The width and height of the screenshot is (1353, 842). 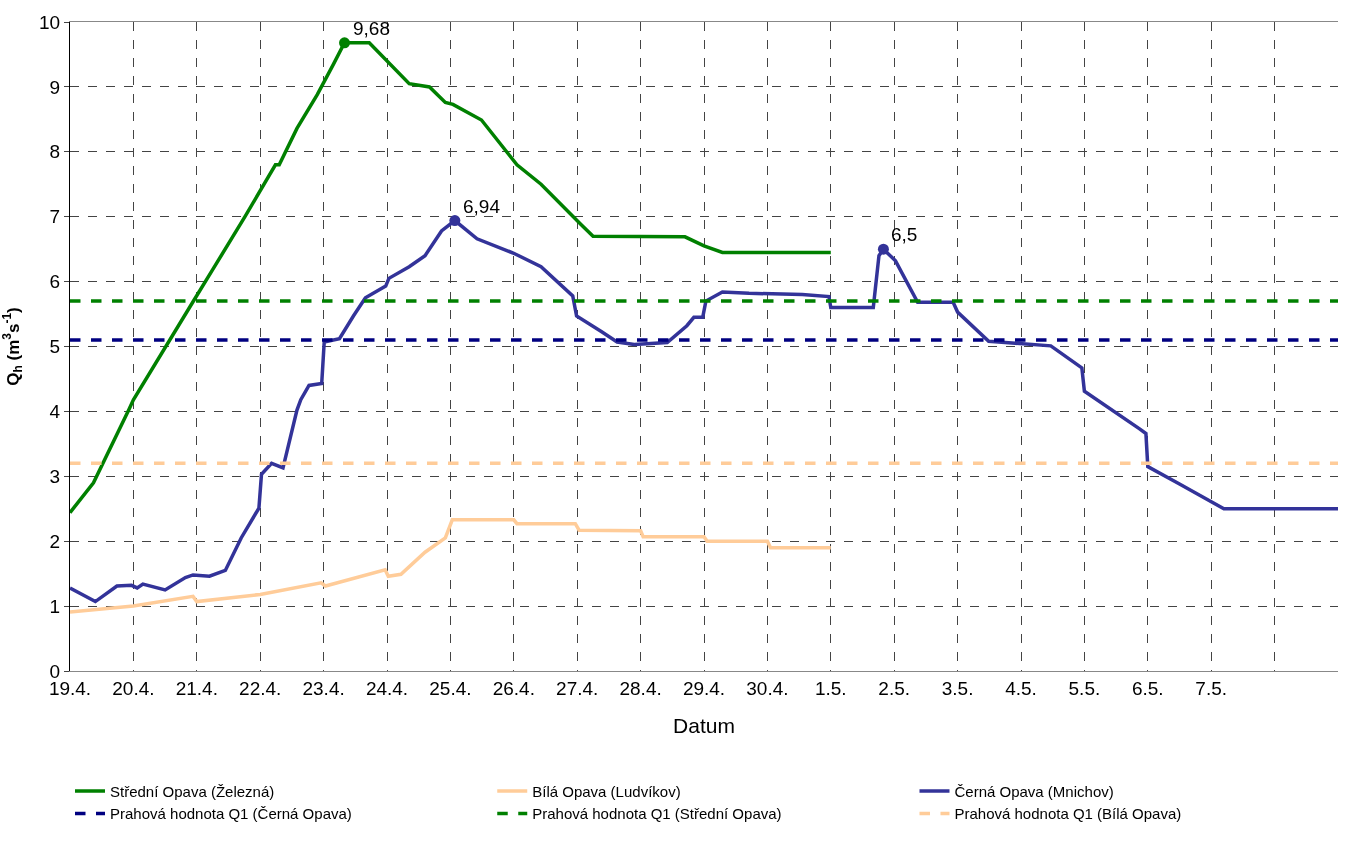 I want to click on legend-label: Střední Opava (Železná), so click(x=192, y=791).